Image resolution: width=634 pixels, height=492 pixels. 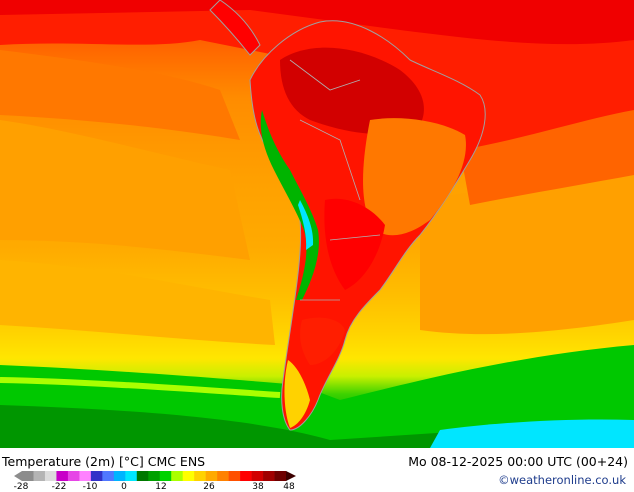 What do you see at coordinates (291, 476) in the screenshot?
I see `colorbar-cap-right` at bounding box center [291, 476].